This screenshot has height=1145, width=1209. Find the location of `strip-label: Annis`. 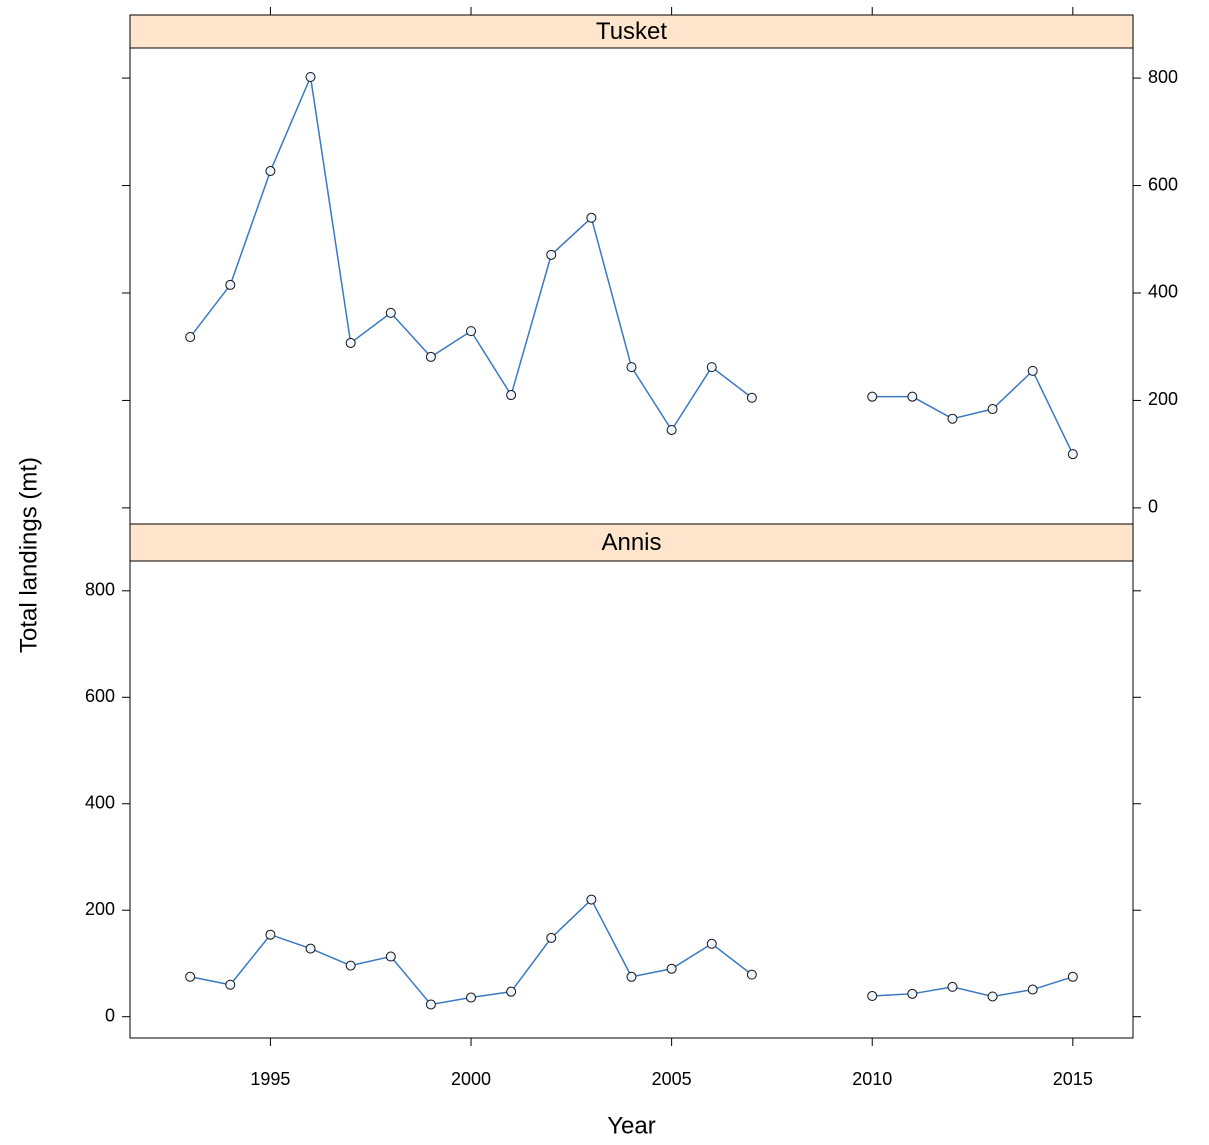

strip-label: Annis is located at coordinates (631, 542).